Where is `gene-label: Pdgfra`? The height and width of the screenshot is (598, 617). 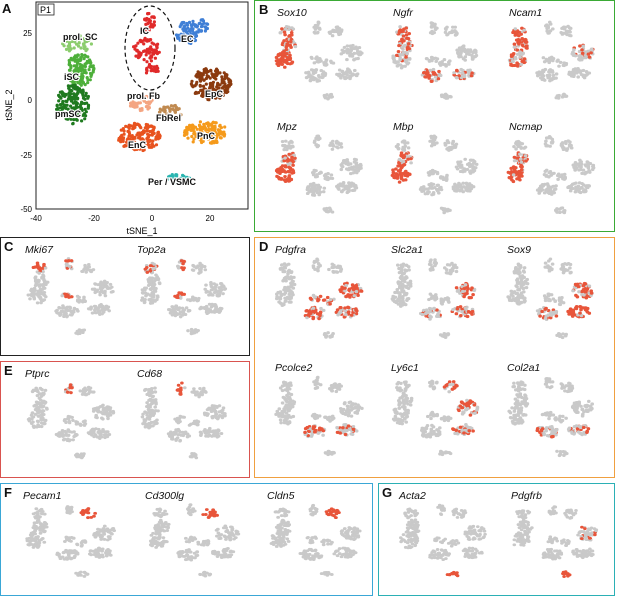 gene-label: Pdgfra is located at coordinates (290, 250).